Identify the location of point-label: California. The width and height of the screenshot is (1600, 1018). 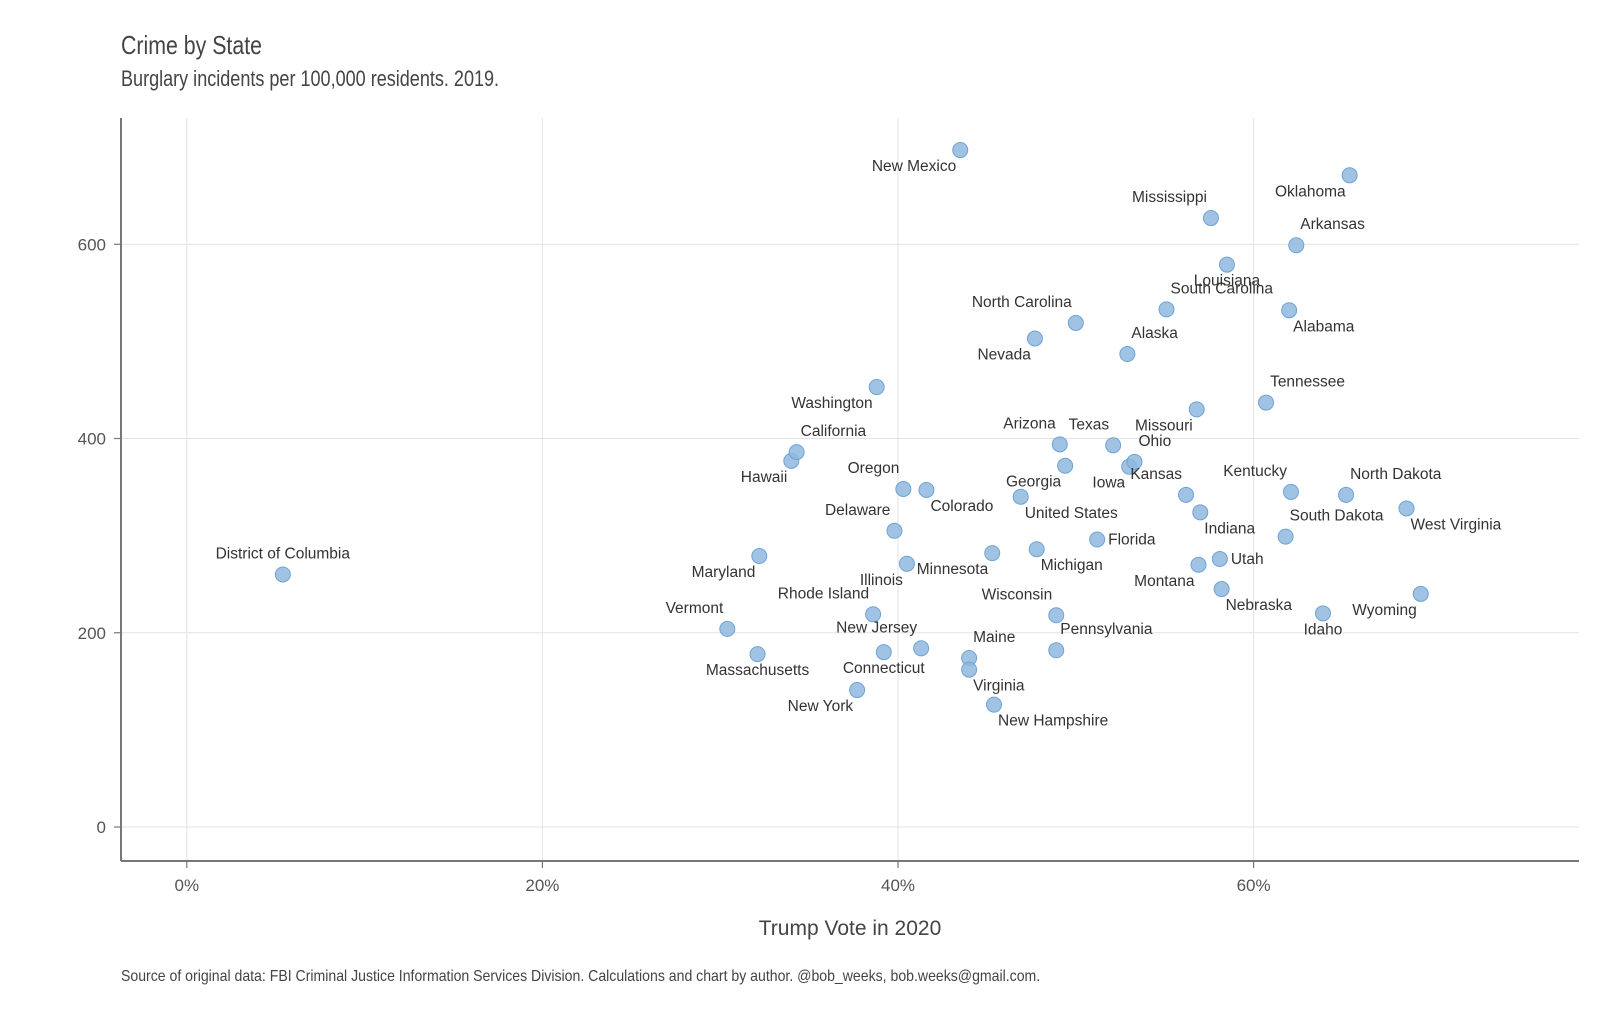
(834, 431).